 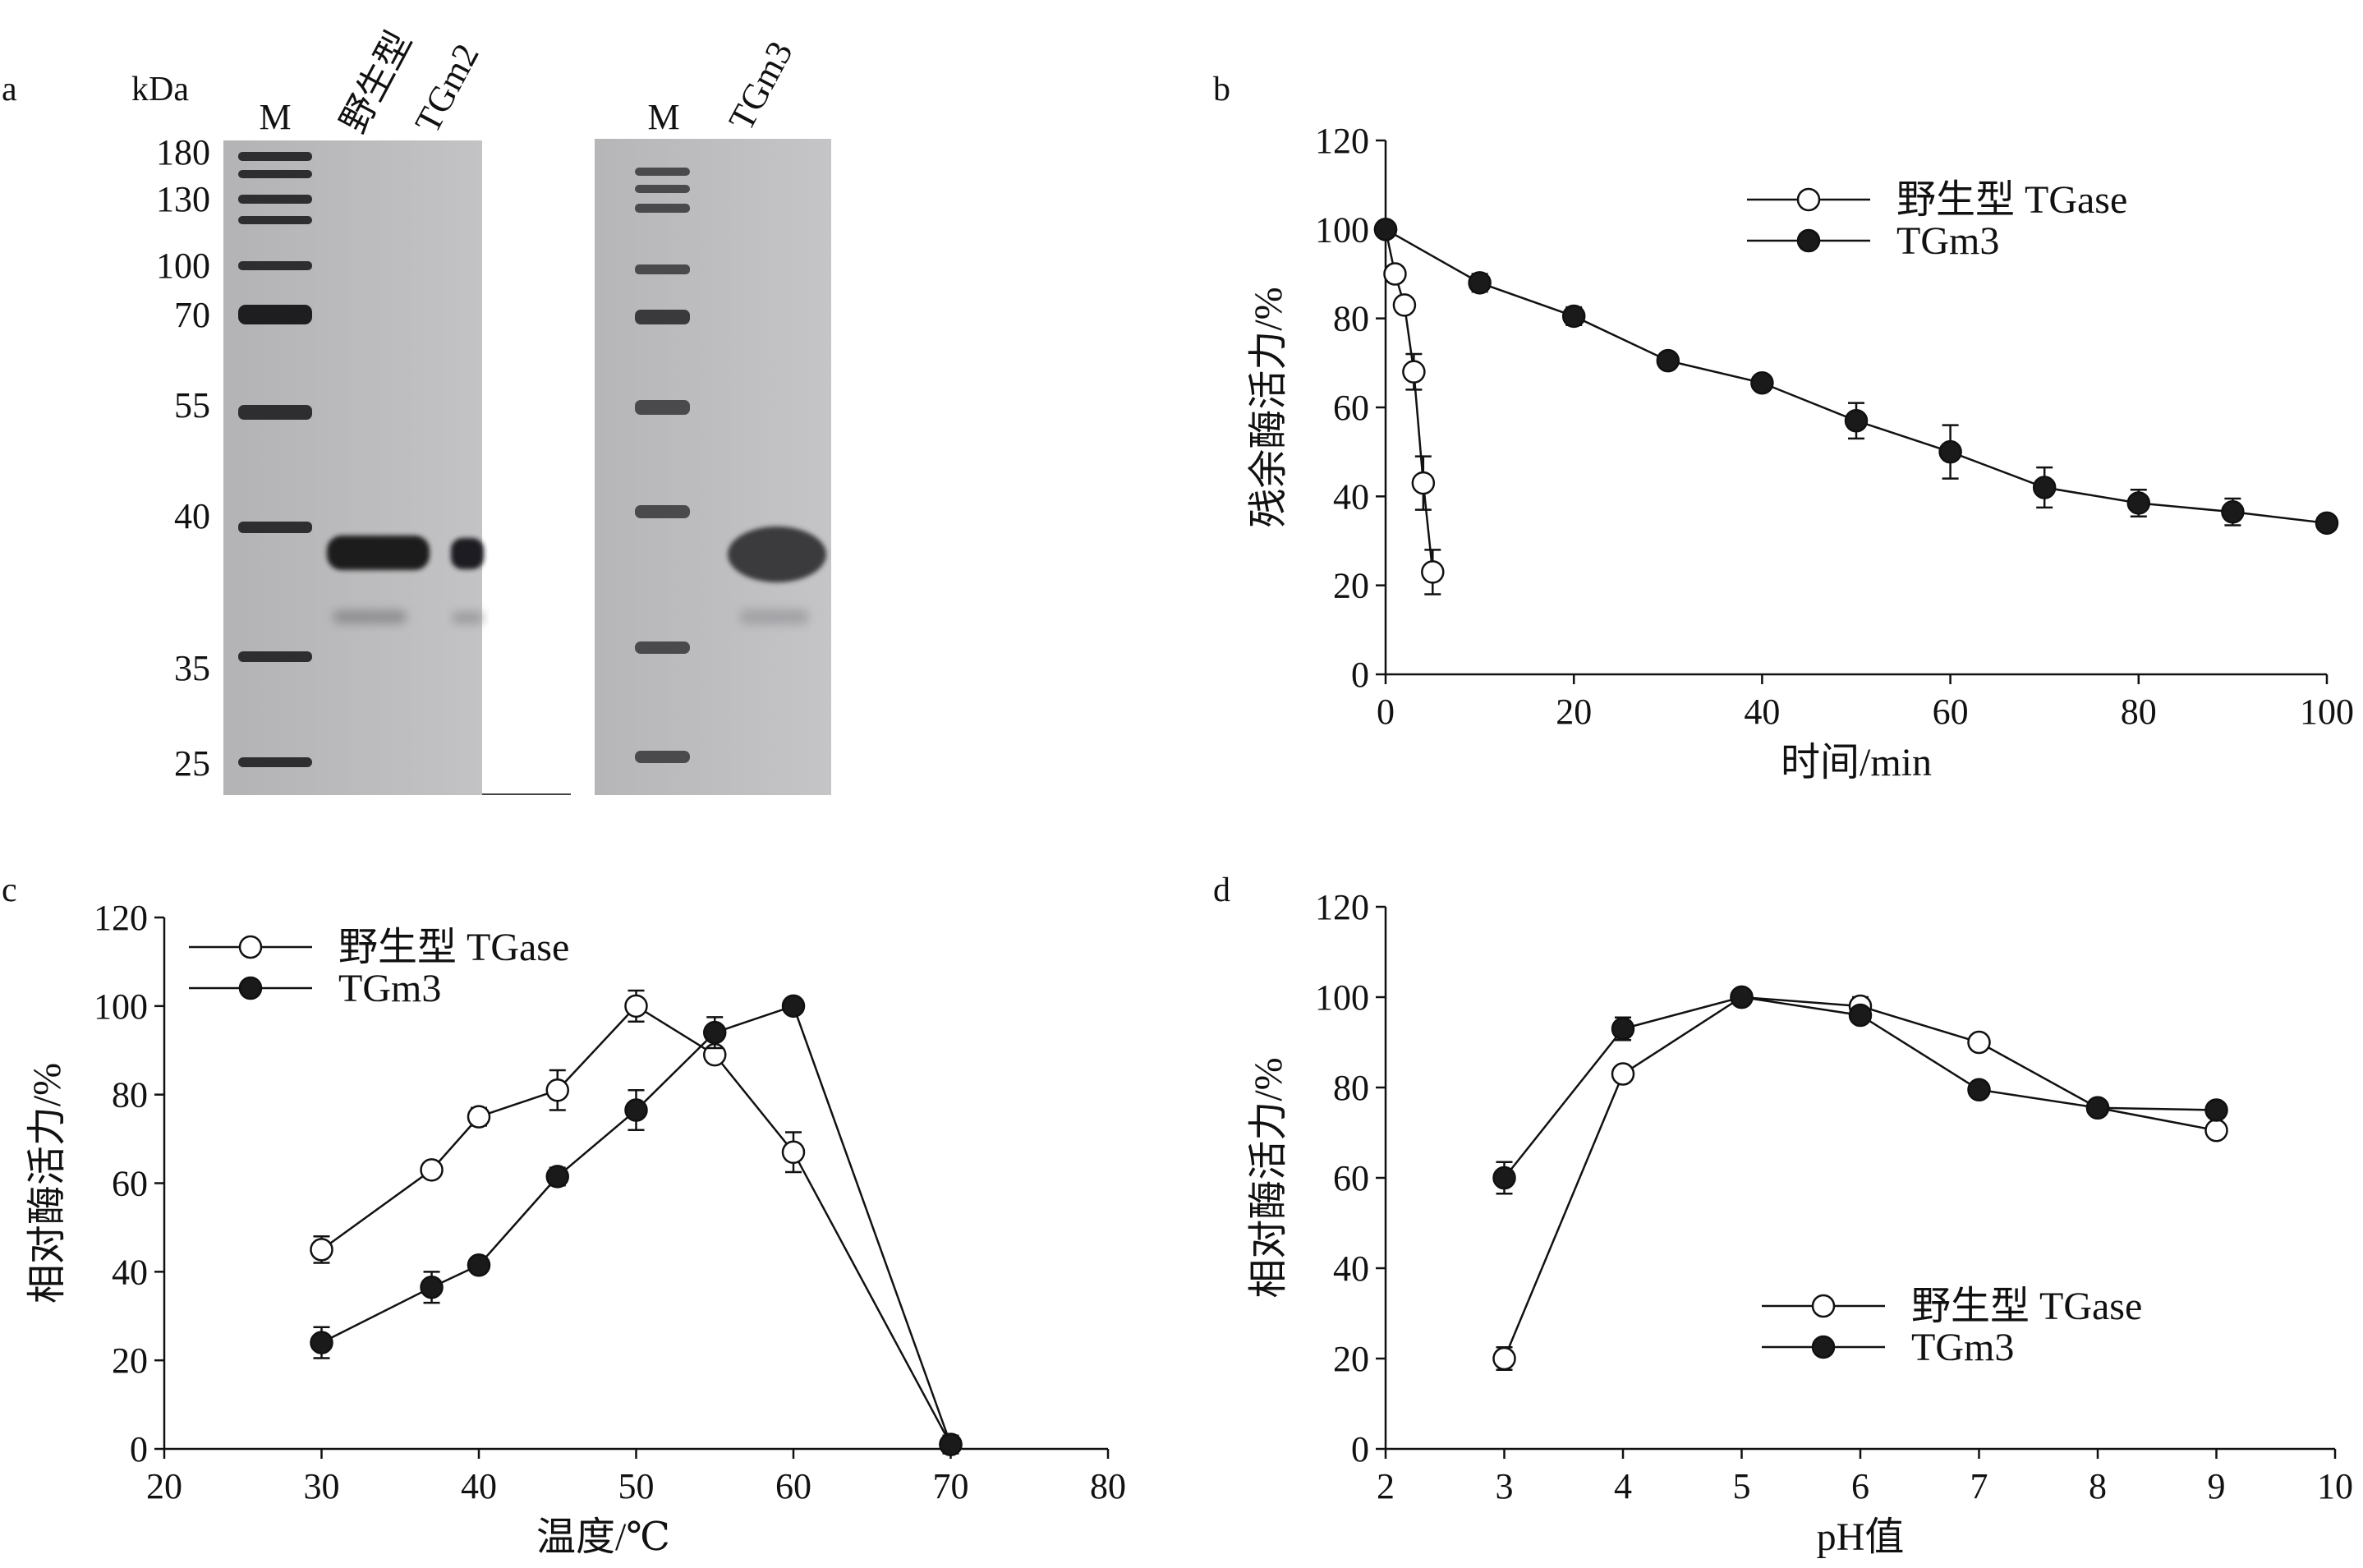 What do you see at coordinates (2011, 200) in the screenshot?
I see `legend-label: 野生型 TGase` at bounding box center [2011, 200].